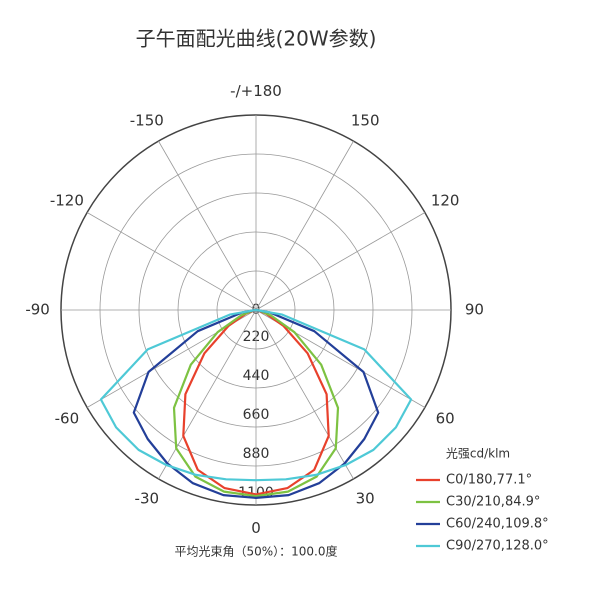  Describe the element at coordinates (67, 200) in the screenshot. I see `theta-tick-label: -120` at that location.